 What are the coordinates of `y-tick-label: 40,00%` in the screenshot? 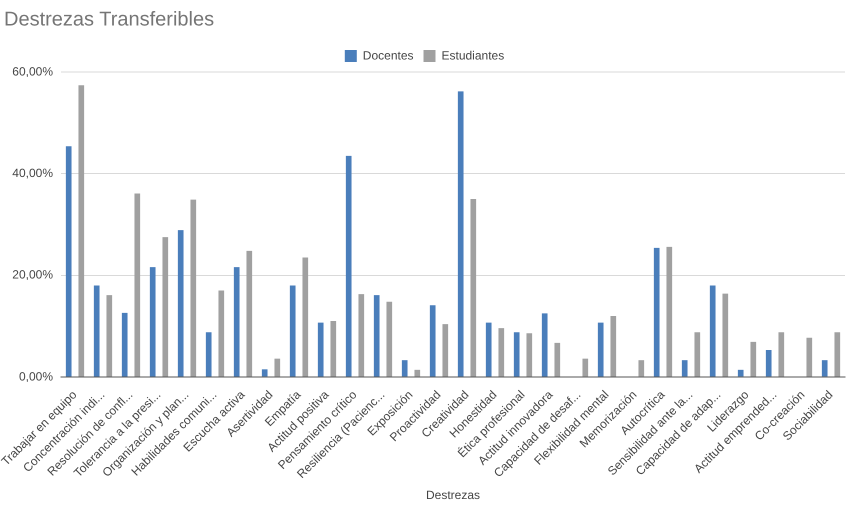 It's located at (33, 173).